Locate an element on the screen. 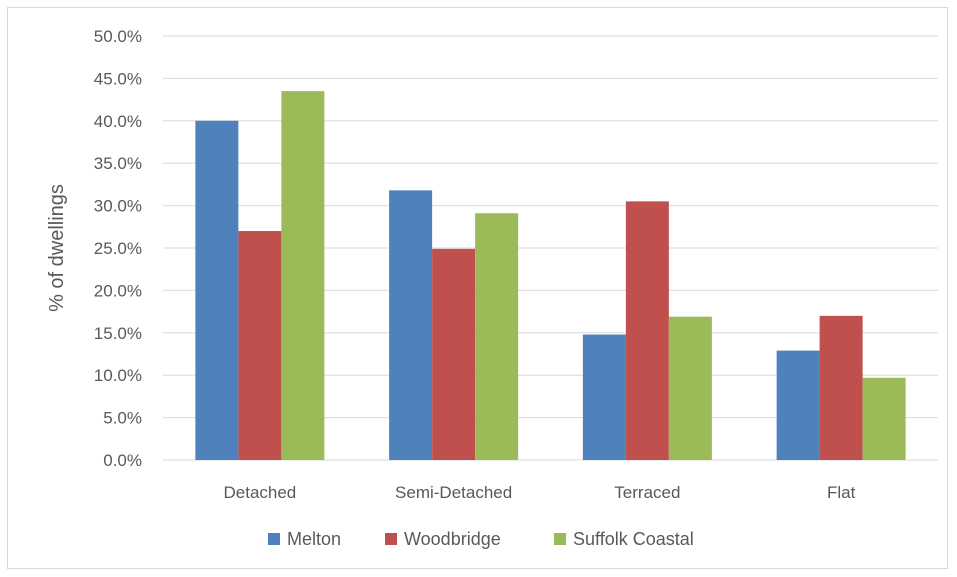 The image size is (957, 577). y-tick-label: 35.0% is located at coordinates (118, 163).